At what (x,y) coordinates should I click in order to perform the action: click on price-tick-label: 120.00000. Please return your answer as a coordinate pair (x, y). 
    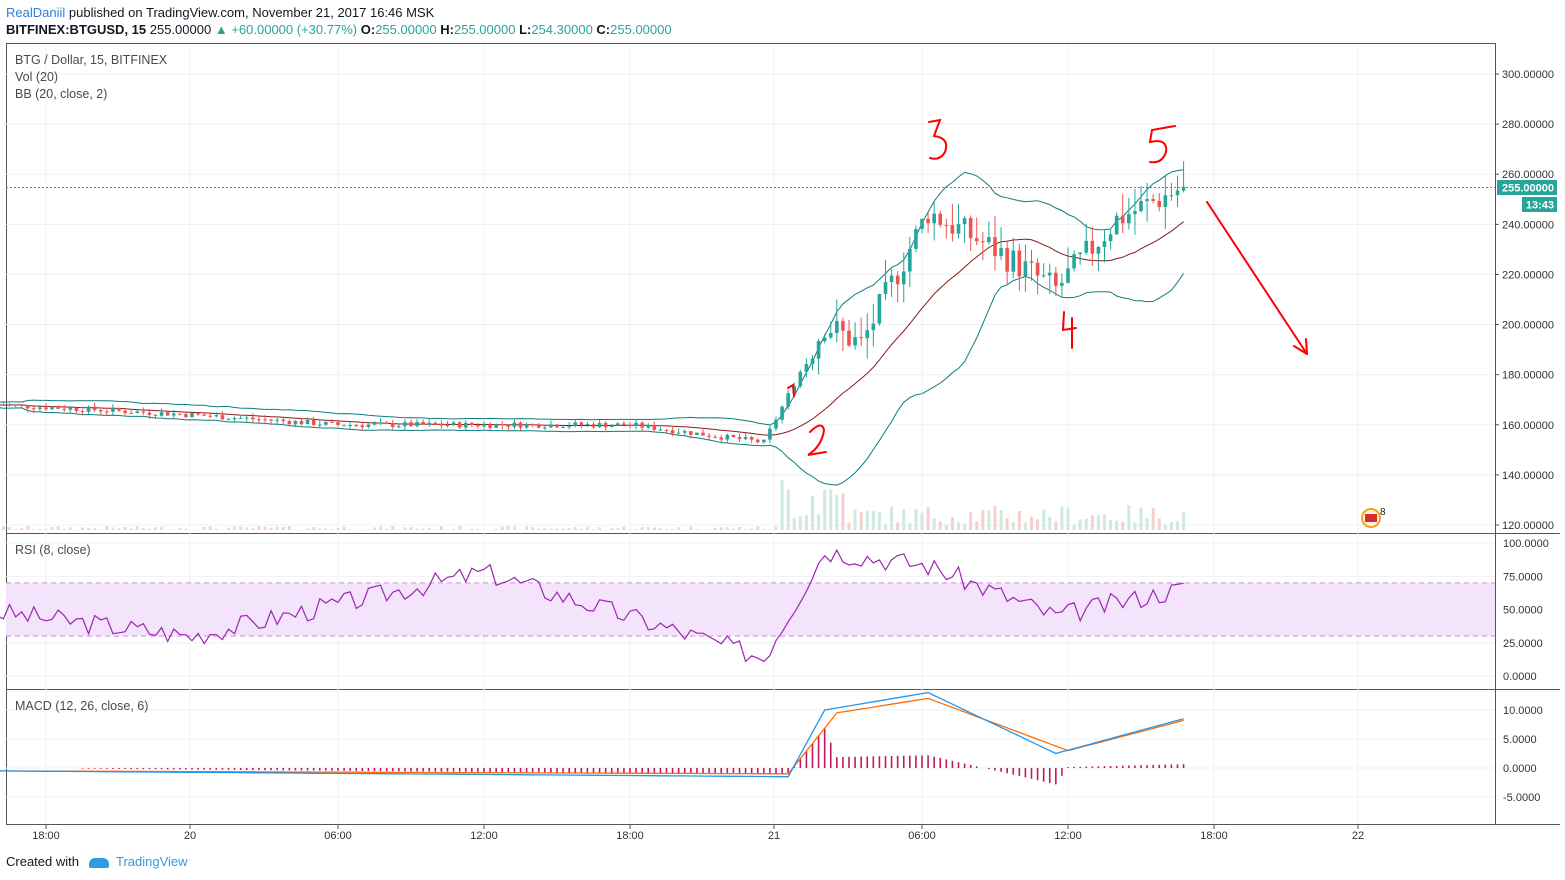
    Looking at the image, I should click on (1528, 526).